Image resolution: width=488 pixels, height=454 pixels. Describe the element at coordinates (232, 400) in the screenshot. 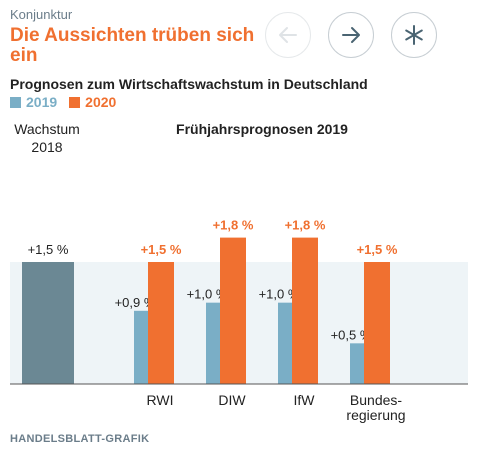

I see `category-label-1-0: DIW` at that location.